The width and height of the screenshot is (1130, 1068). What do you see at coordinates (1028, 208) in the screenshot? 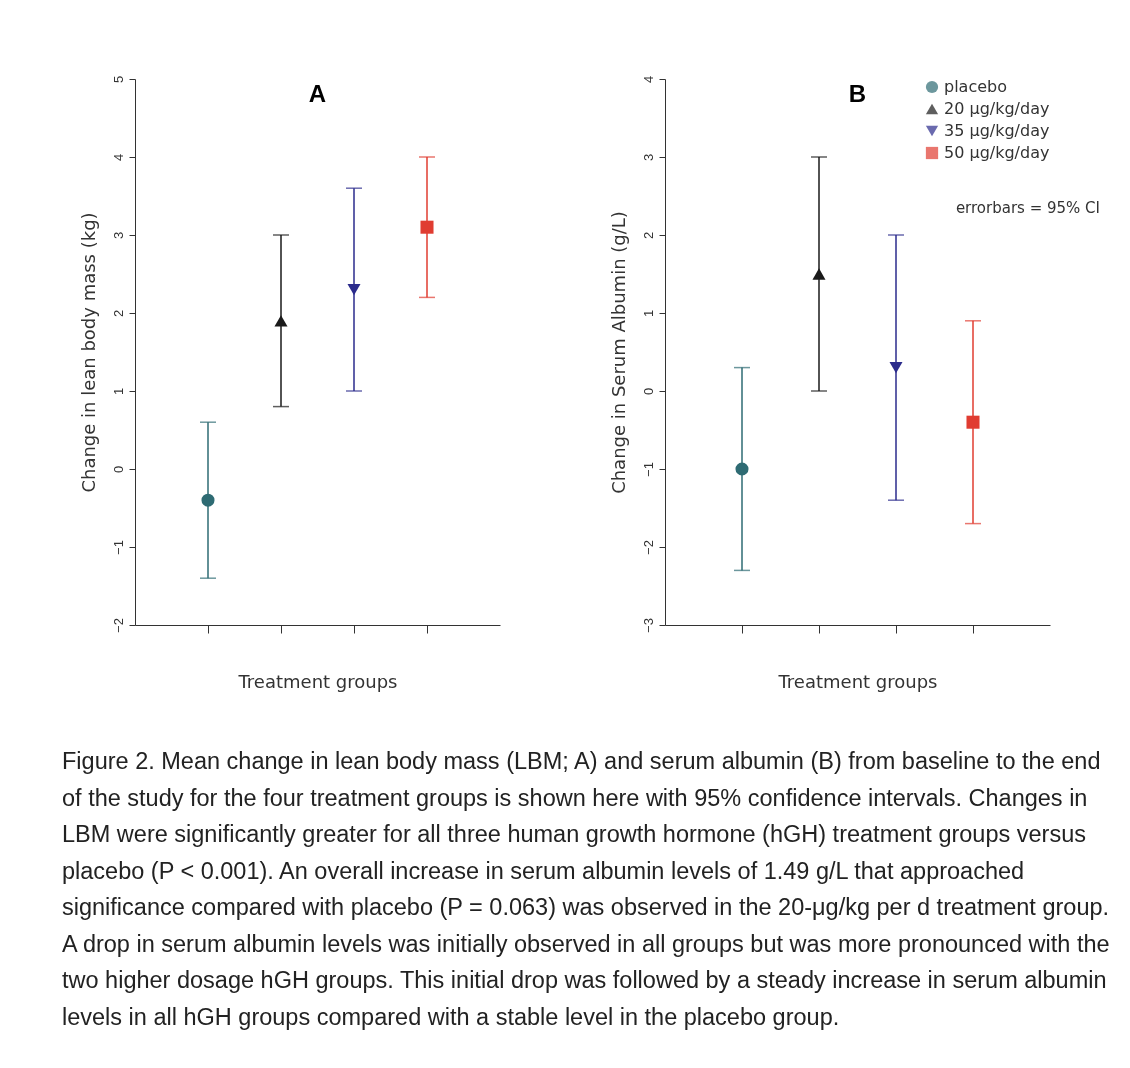
I see `annotation: errorbars = 95% CI` at bounding box center [1028, 208].